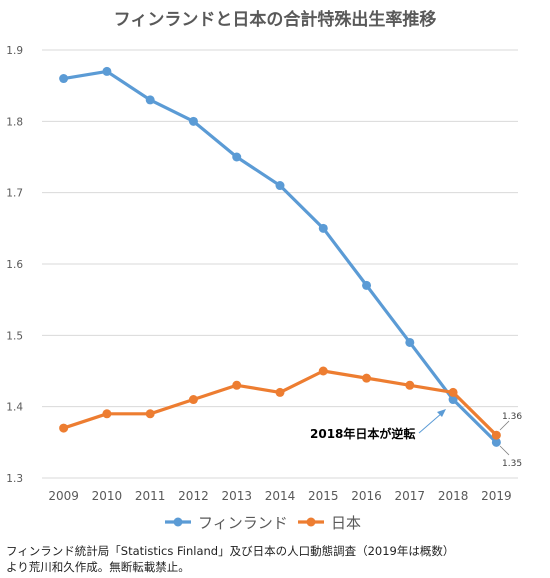  I want to click on finland-last-value-label: 1.35, so click(512, 464).